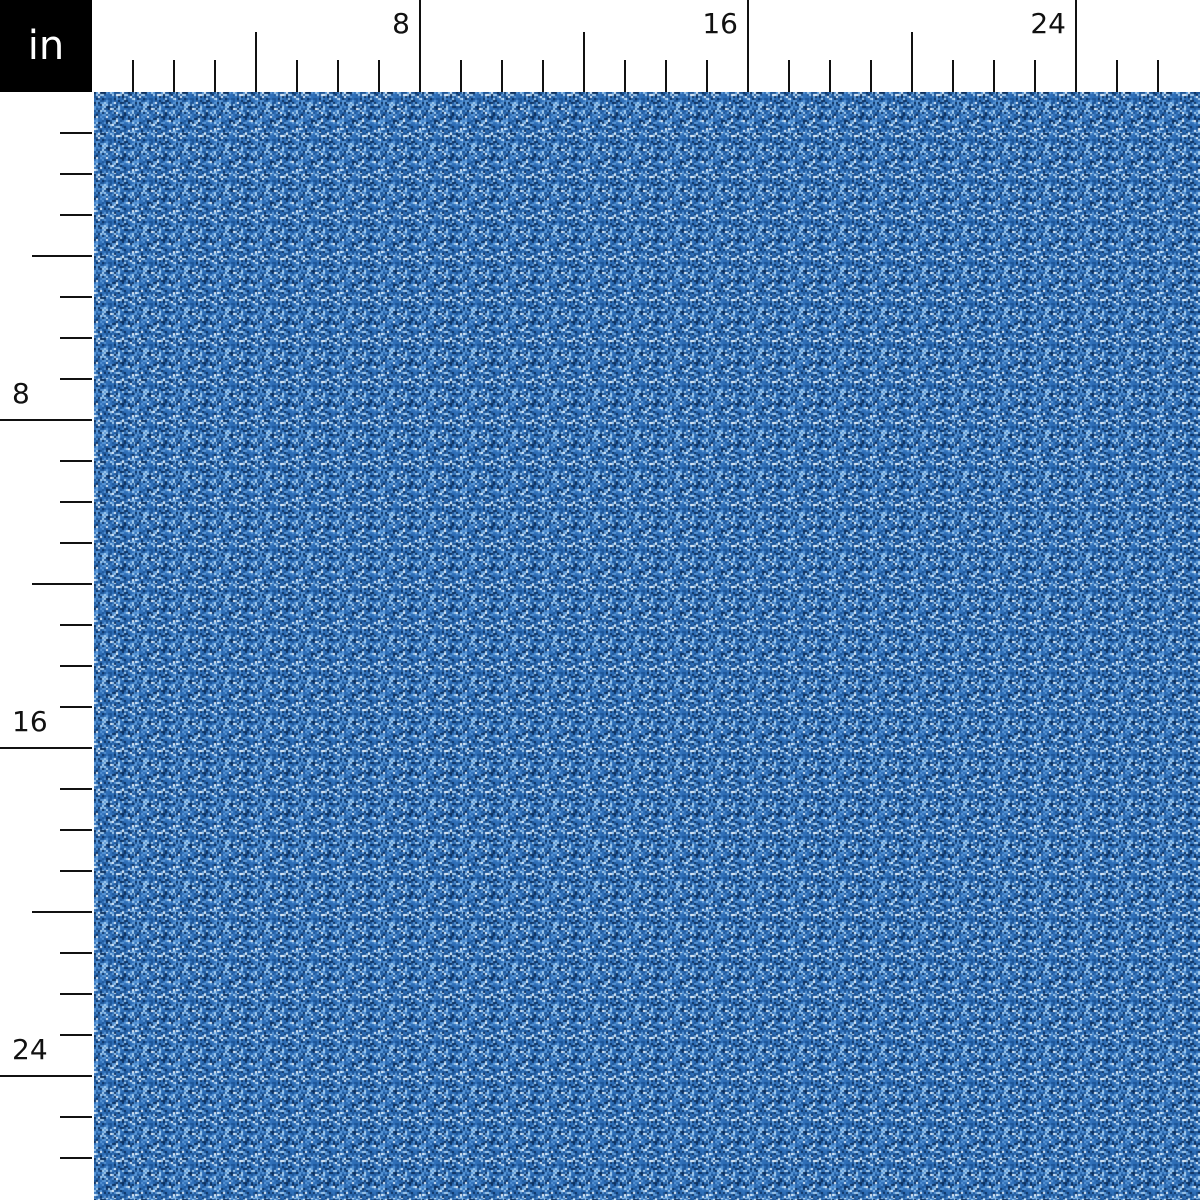  I want to click on left-ruler: 8 16 24, so click(46, 646).